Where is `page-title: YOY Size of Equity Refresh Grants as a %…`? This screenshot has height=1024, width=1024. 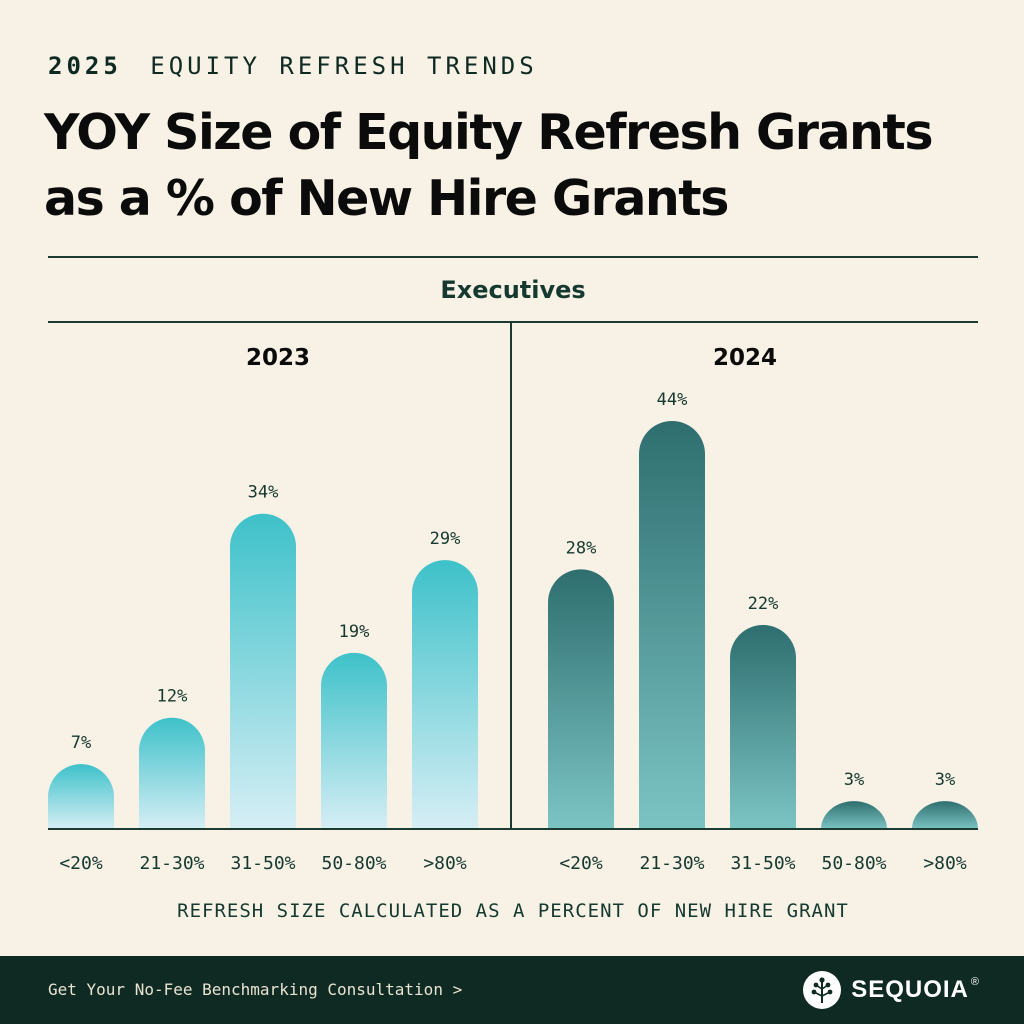
page-title: YOY Size of Equity Refresh Grants as a %… is located at coordinates (529, 166).